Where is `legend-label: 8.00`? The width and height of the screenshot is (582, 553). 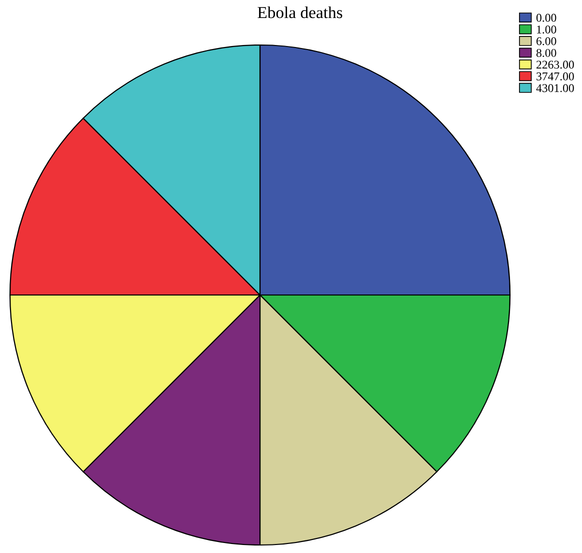 legend-label: 8.00 is located at coordinates (546, 52).